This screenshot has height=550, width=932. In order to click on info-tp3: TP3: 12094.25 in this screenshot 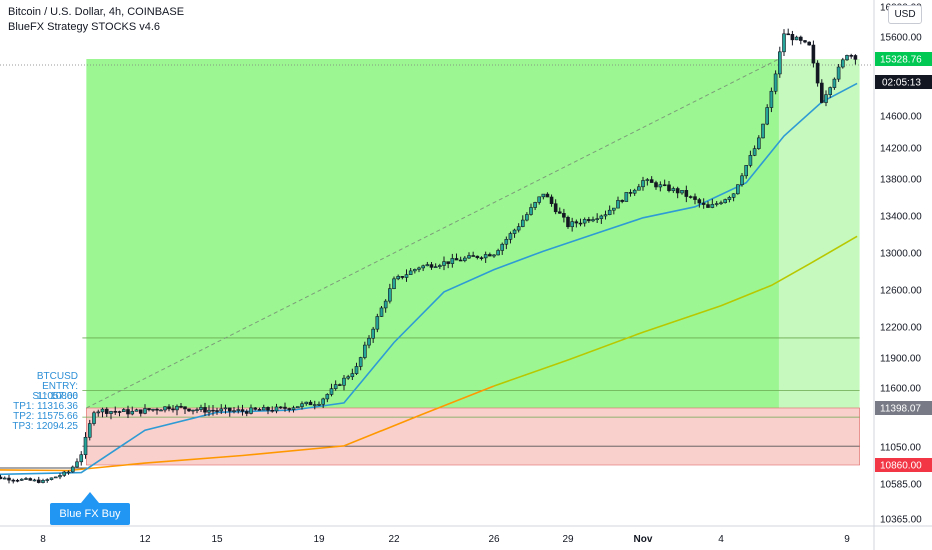, I will do `click(45, 426)`.